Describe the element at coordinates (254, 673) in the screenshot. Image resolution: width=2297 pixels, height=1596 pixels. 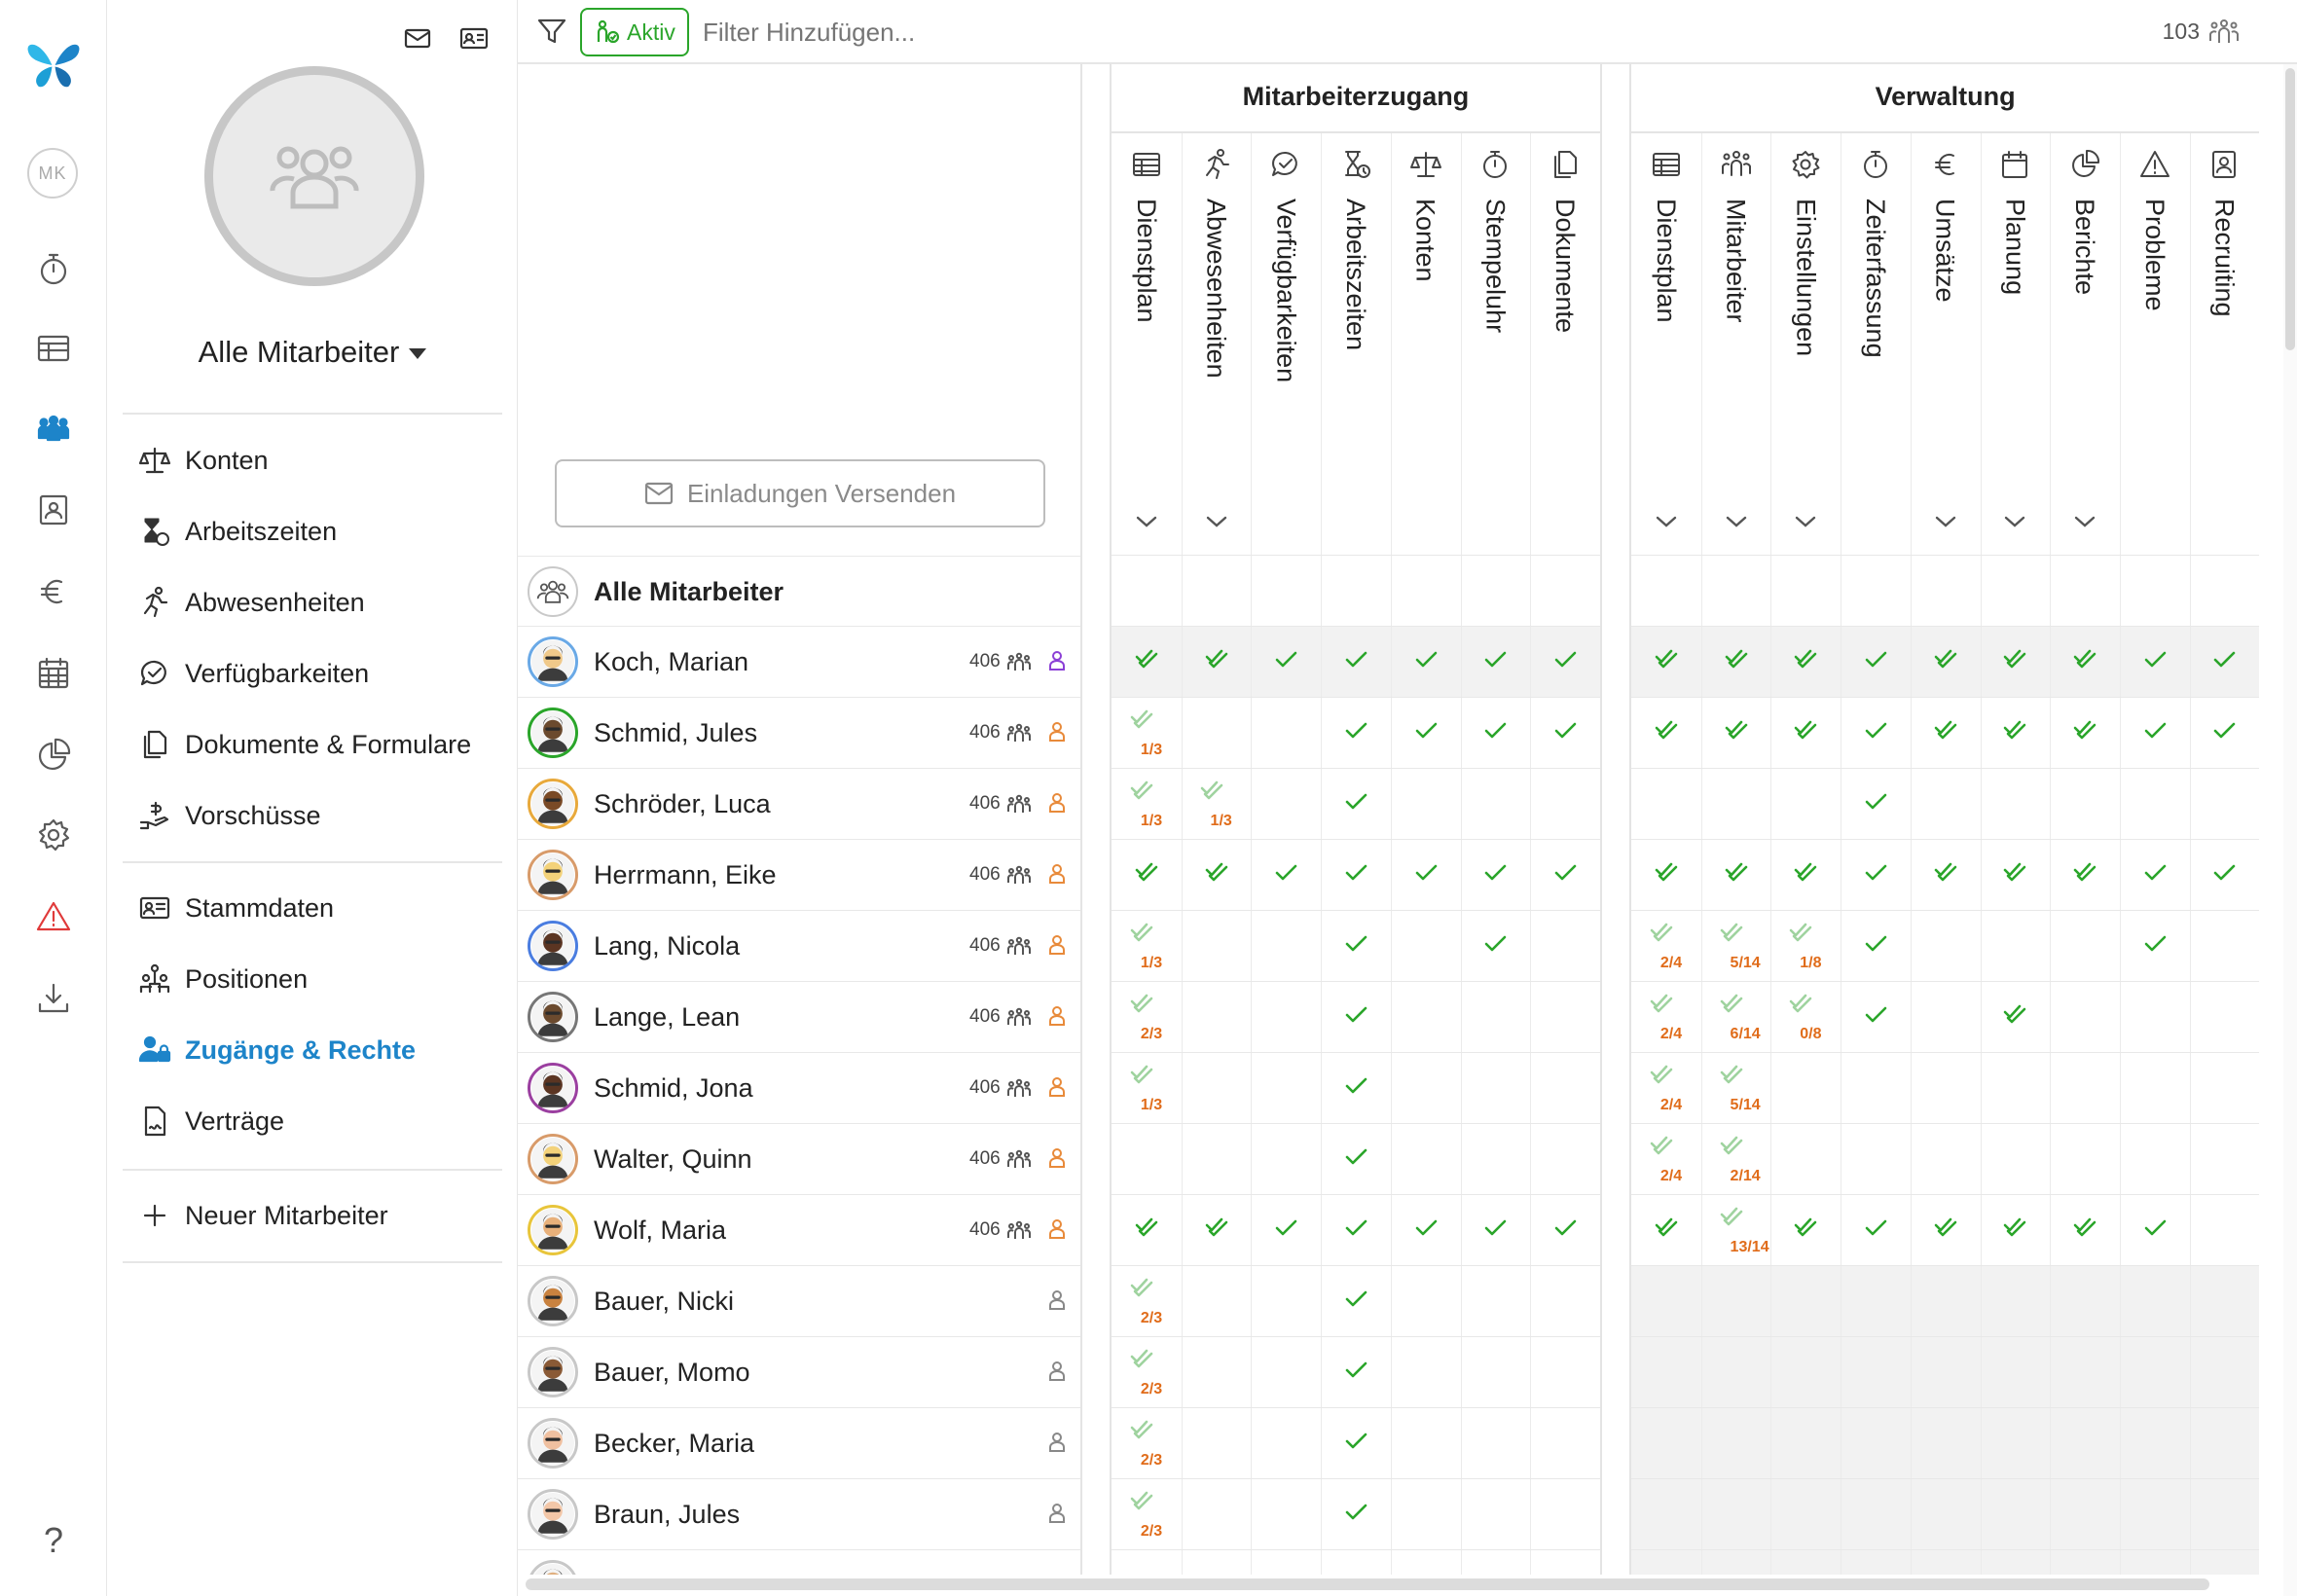
I see `nav-verfuegbarkeiten: Verfügbarkeiten` at that location.